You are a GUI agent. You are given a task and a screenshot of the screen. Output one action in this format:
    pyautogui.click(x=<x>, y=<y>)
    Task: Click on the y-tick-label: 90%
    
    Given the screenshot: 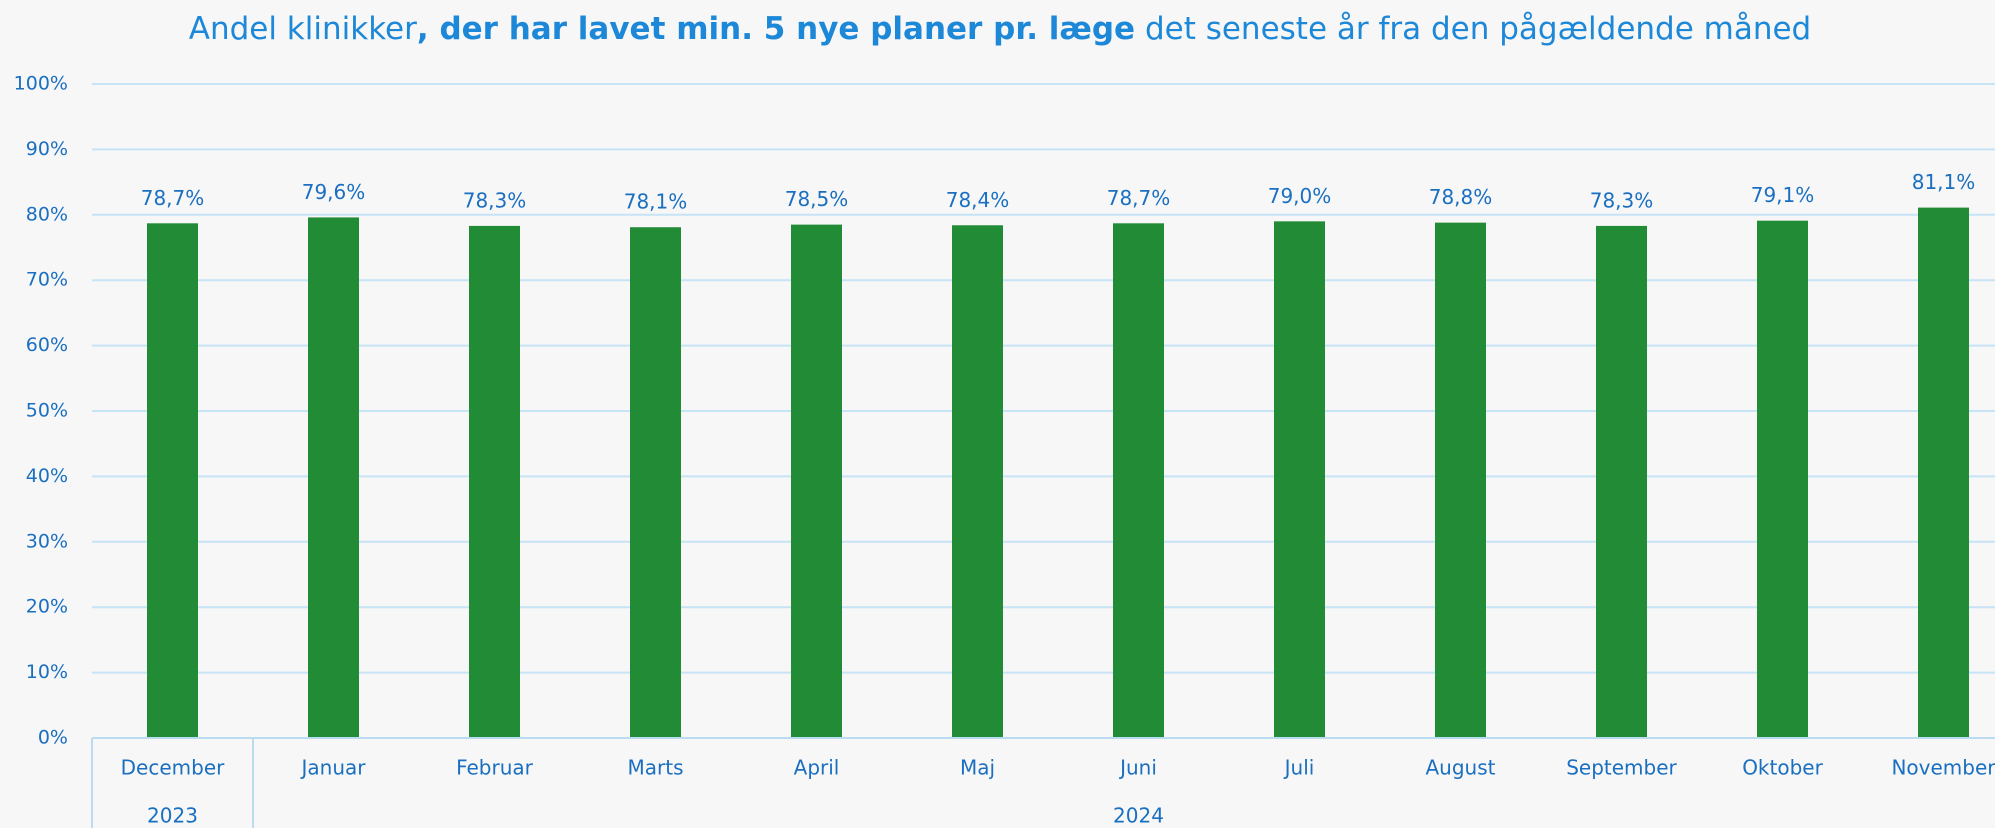 What is the action you would take?
    pyautogui.click(x=47, y=149)
    